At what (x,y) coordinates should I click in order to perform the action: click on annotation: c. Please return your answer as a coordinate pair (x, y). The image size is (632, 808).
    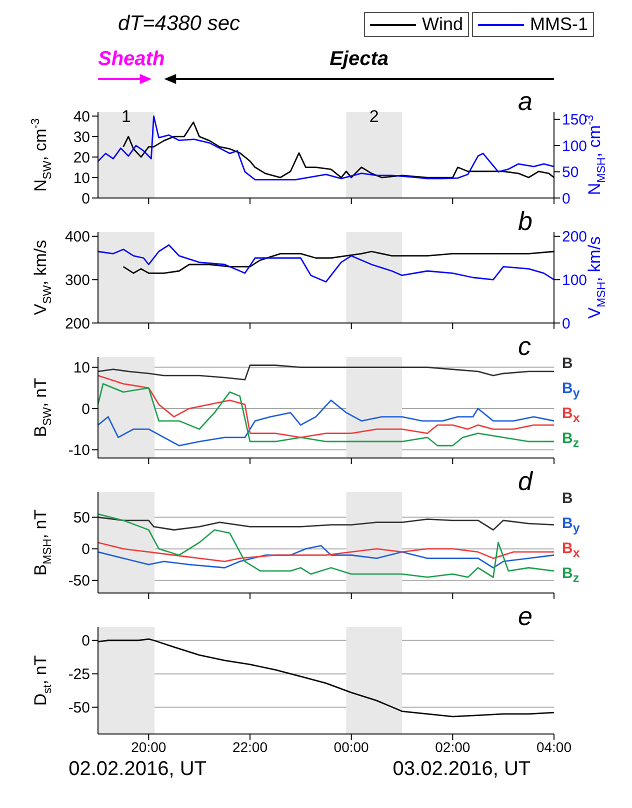
    Looking at the image, I should click on (524, 346).